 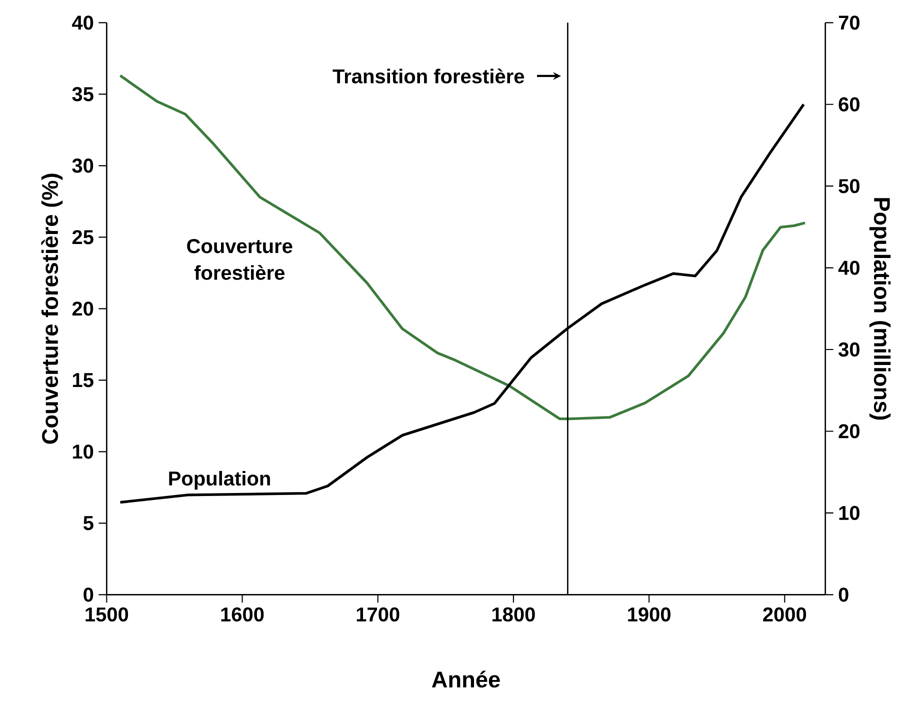 What do you see at coordinates (849, 431) in the screenshot?
I see `y2-tick-label: 20` at bounding box center [849, 431].